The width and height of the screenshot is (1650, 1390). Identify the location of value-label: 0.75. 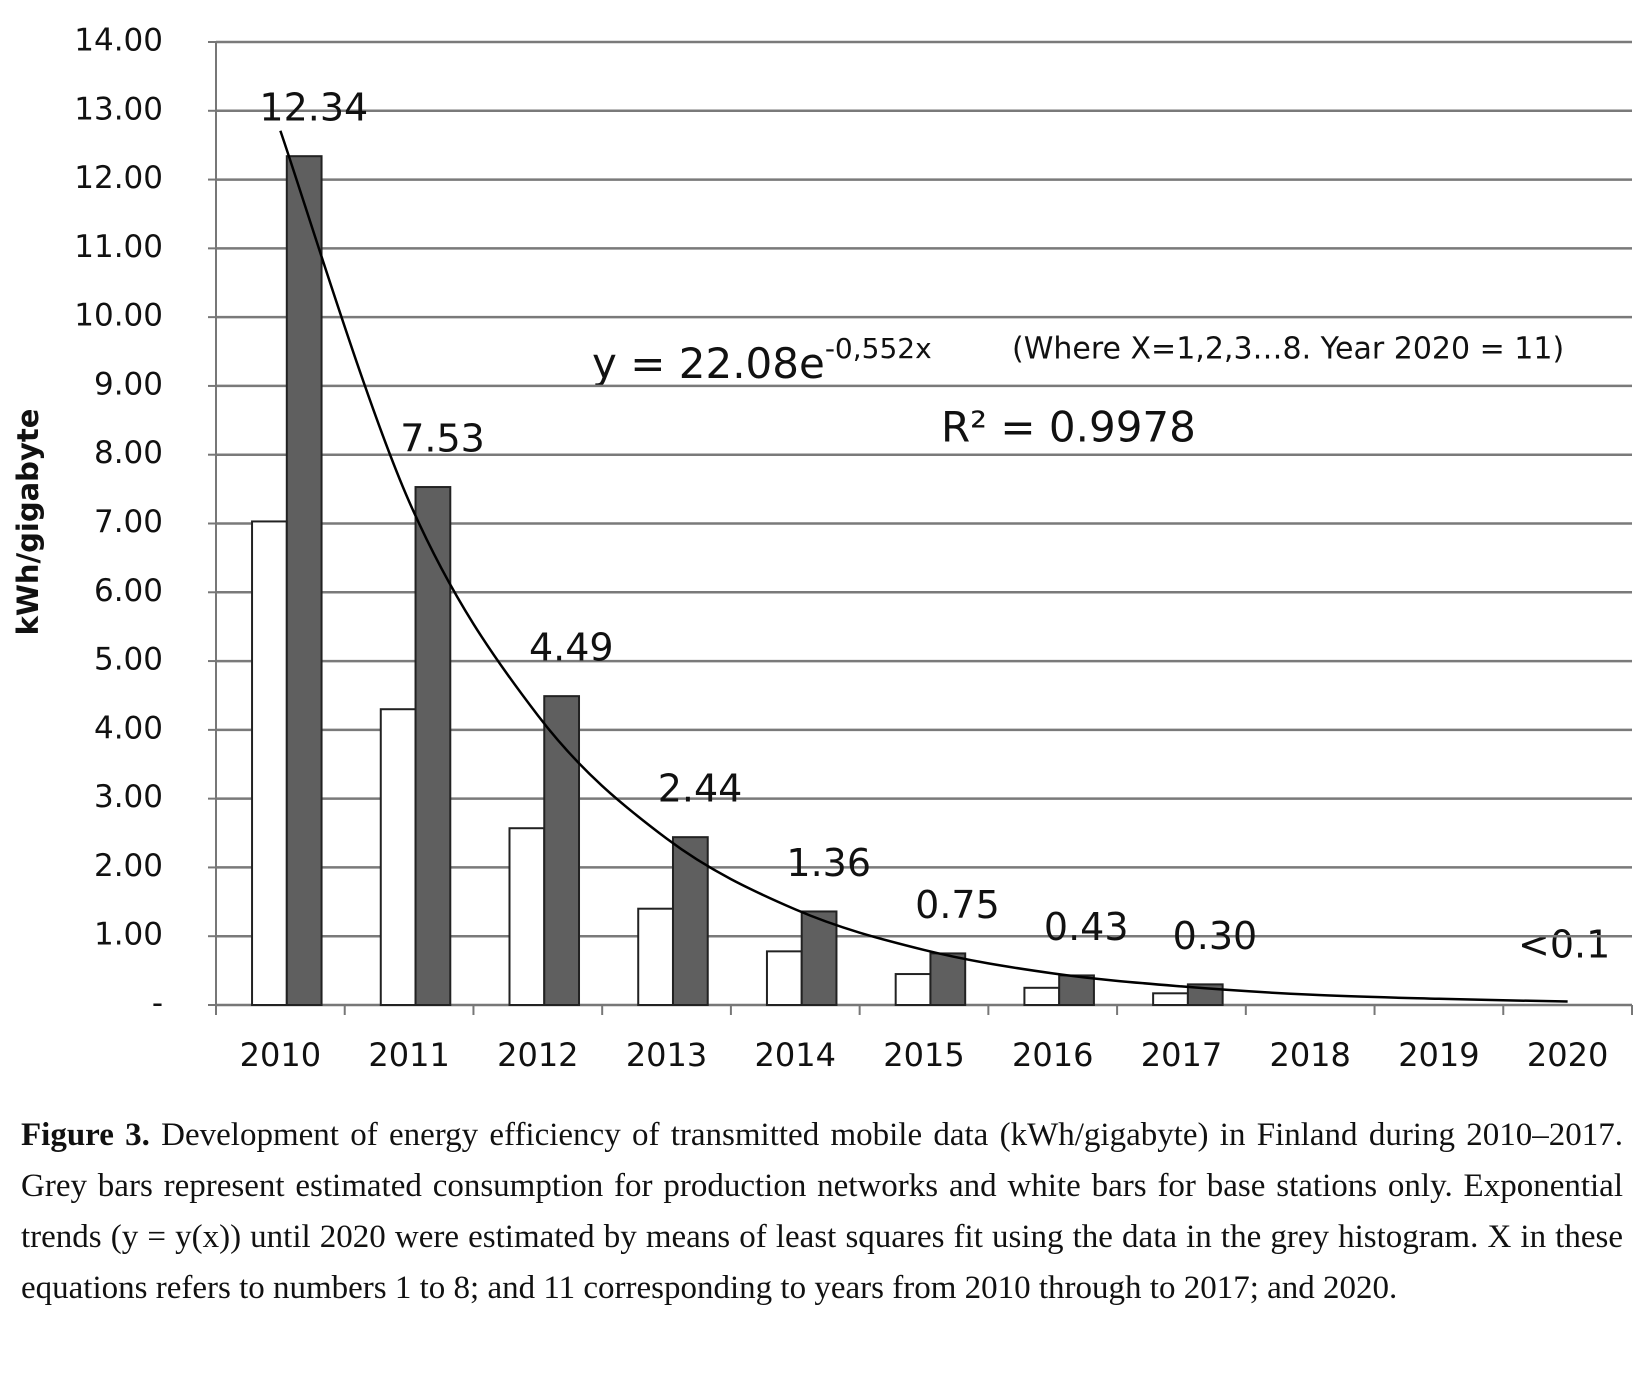
(957, 905).